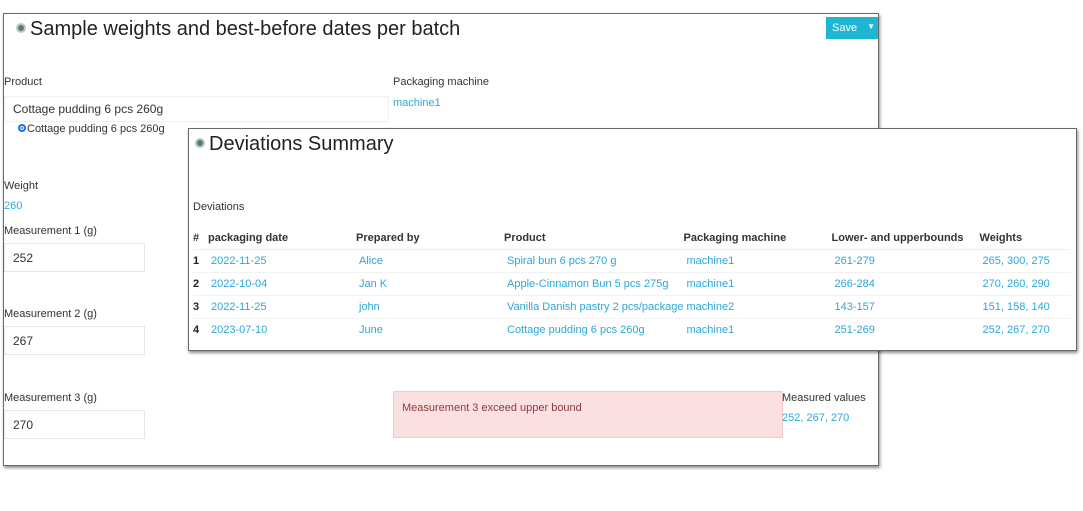 Image resolution: width=1083 pixels, height=511 pixels. Describe the element at coordinates (74, 340) in the screenshot. I see `measurement2-input: 267` at that location.